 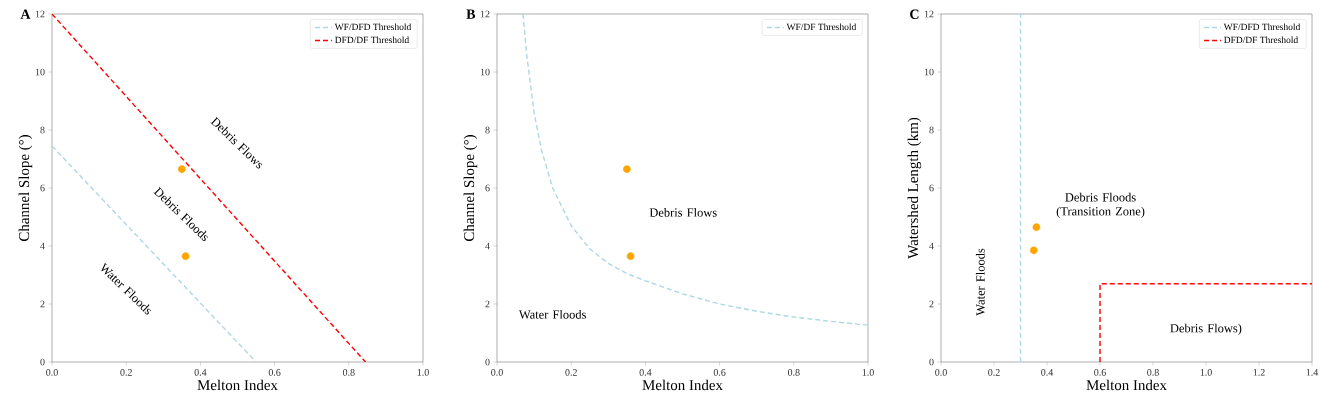 I want to click on annotation: Debris Flows, so click(x=683, y=212).